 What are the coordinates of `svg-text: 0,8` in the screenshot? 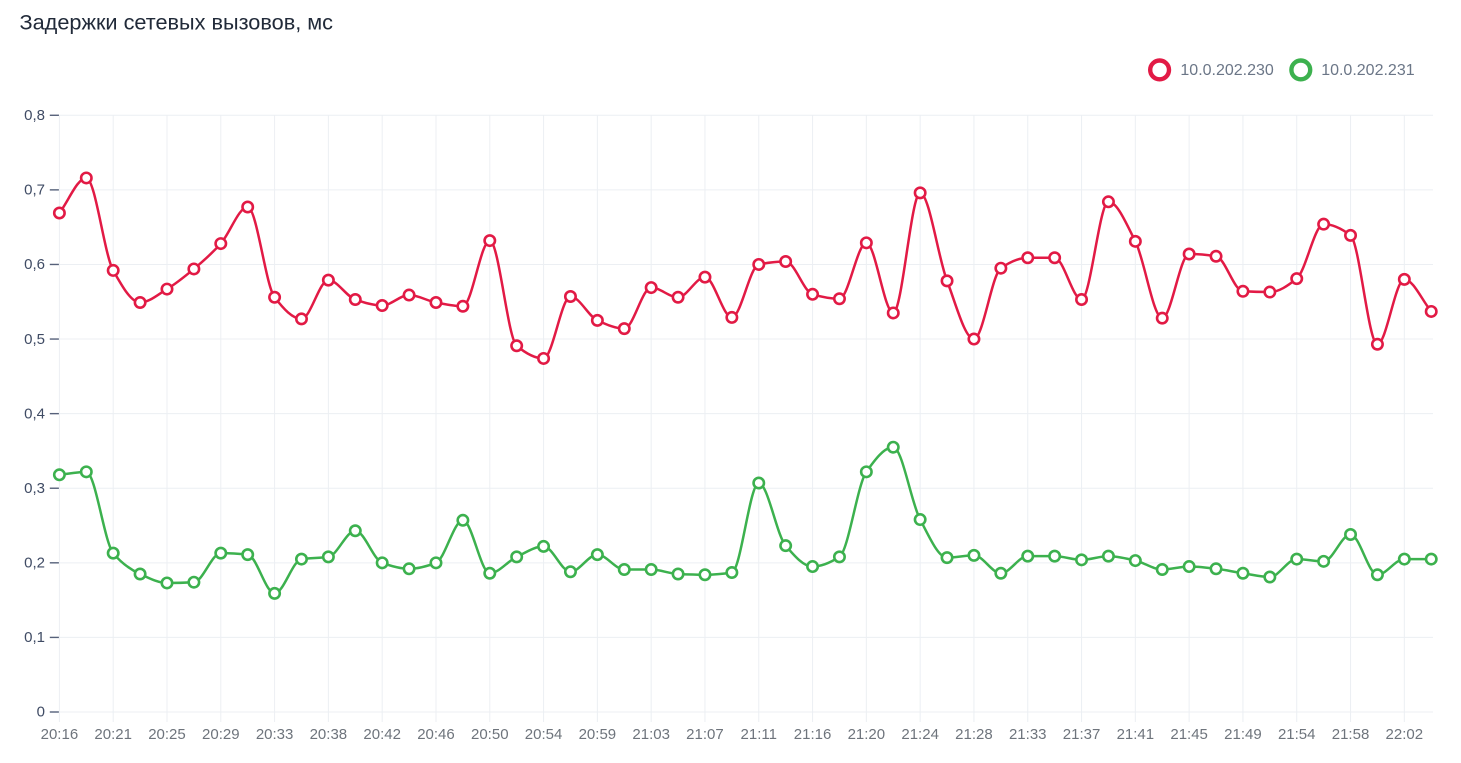 It's located at (34, 115).